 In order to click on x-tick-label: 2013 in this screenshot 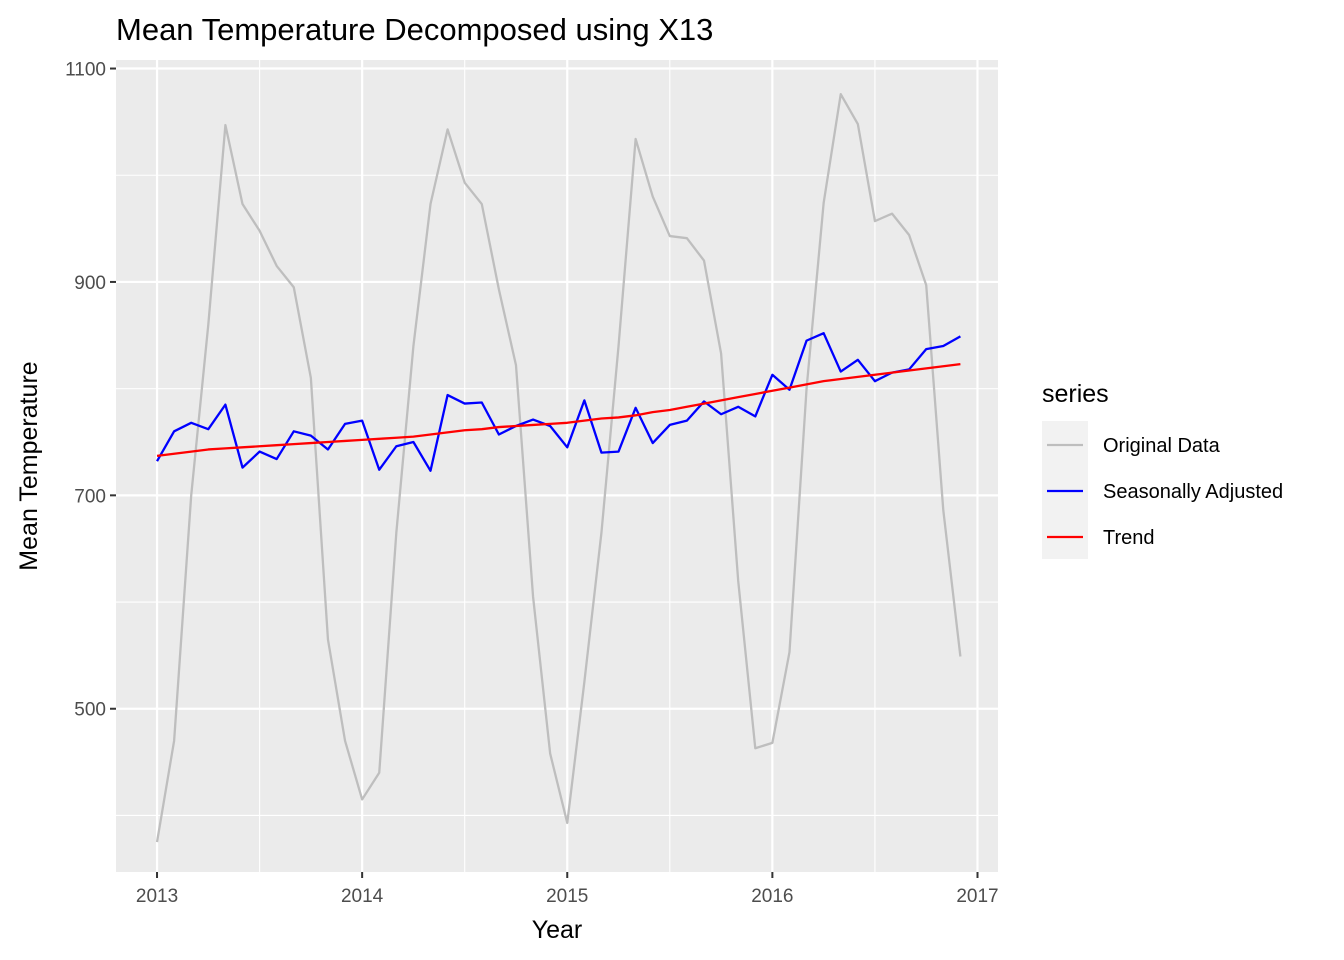, I will do `click(157, 896)`.